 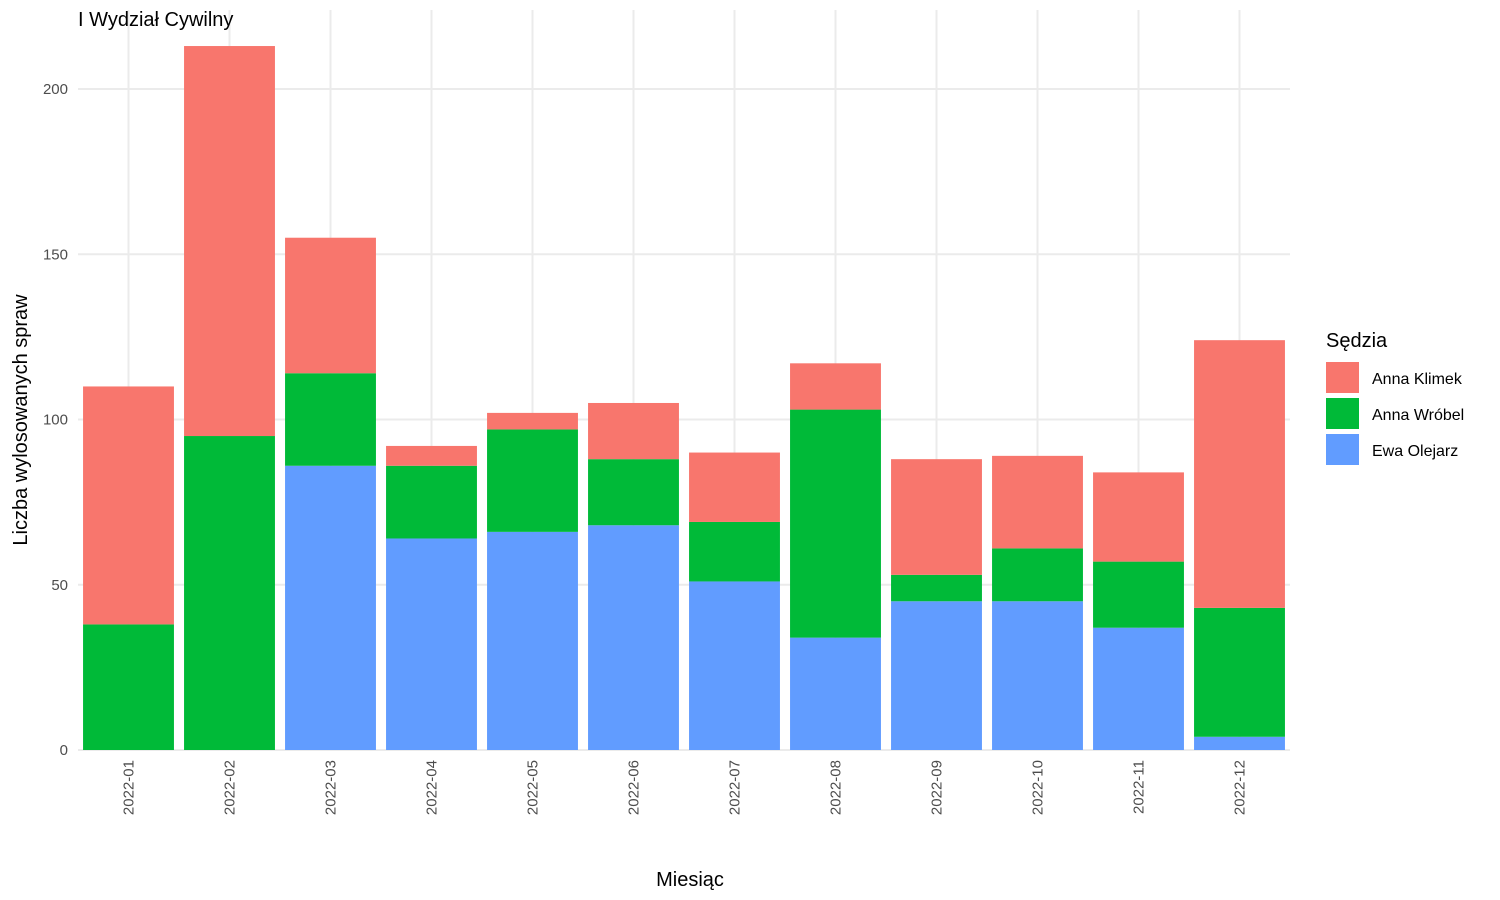 I want to click on y-tick-label: 50, so click(x=59, y=585).